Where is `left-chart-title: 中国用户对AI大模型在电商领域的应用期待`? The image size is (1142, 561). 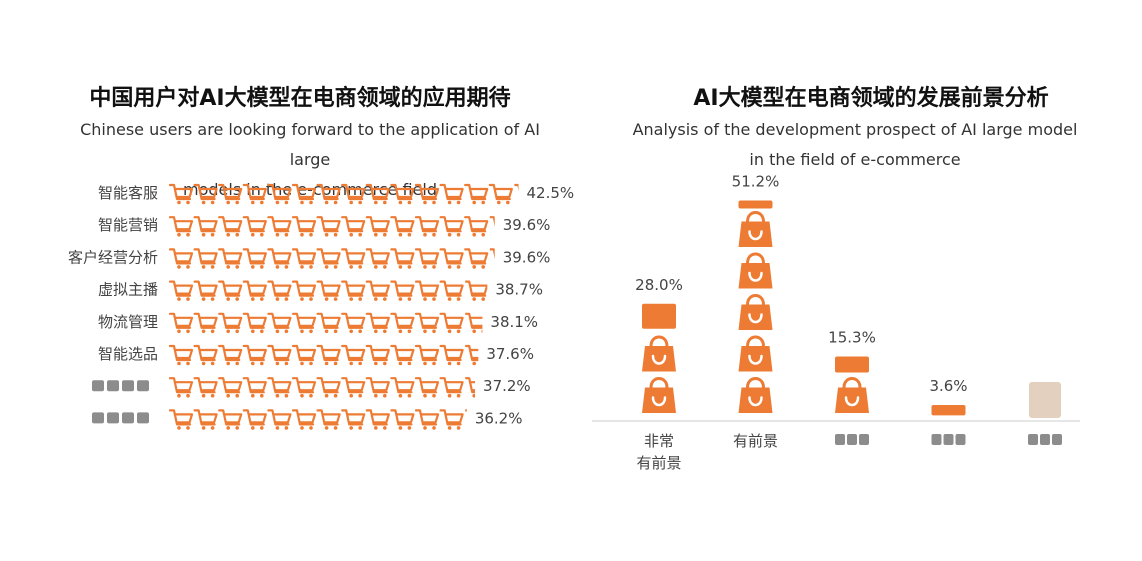
left-chart-title: 中国用户对AI大模型在电商领域的应用期待 is located at coordinates (300, 98).